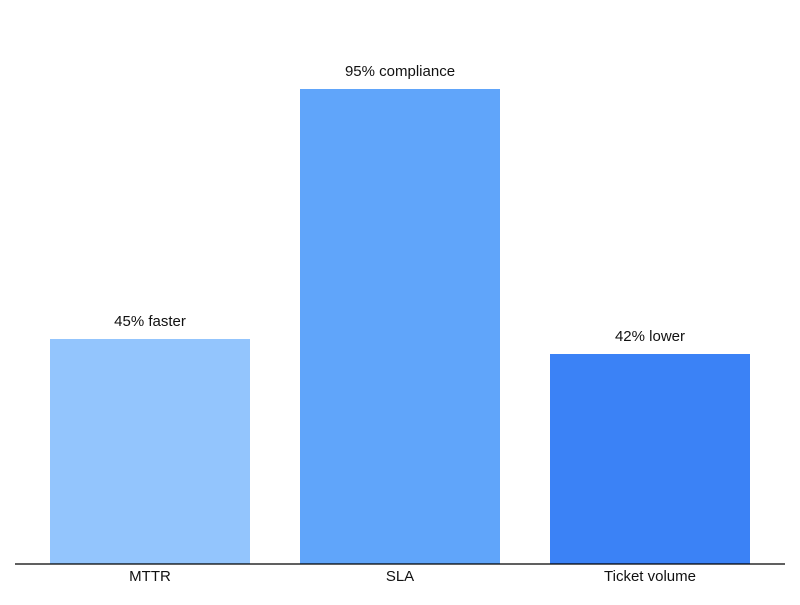  I want to click on data-label: 95% compliance, so click(400, 71).